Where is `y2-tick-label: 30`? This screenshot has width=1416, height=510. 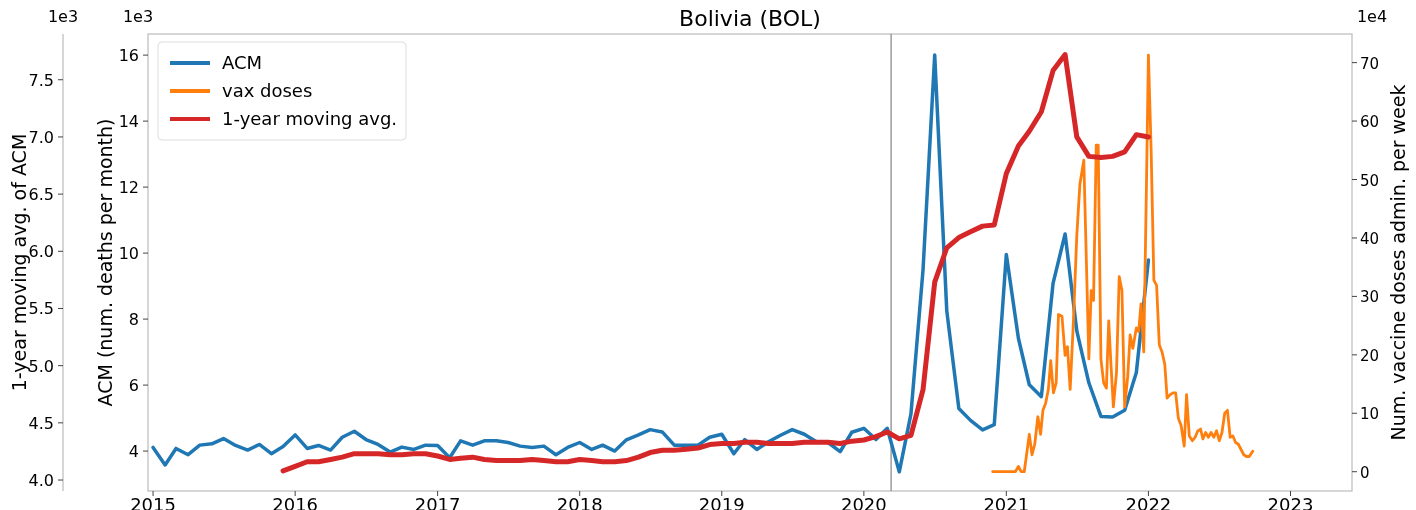
y2-tick-label: 30 is located at coordinates (1370, 297).